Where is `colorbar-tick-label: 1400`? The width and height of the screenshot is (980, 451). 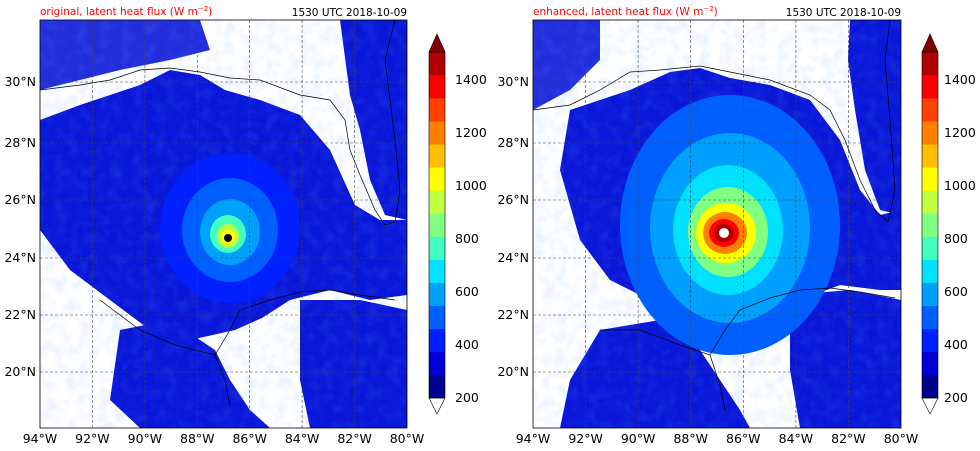 colorbar-tick-label: 1400 is located at coordinates (471, 79).